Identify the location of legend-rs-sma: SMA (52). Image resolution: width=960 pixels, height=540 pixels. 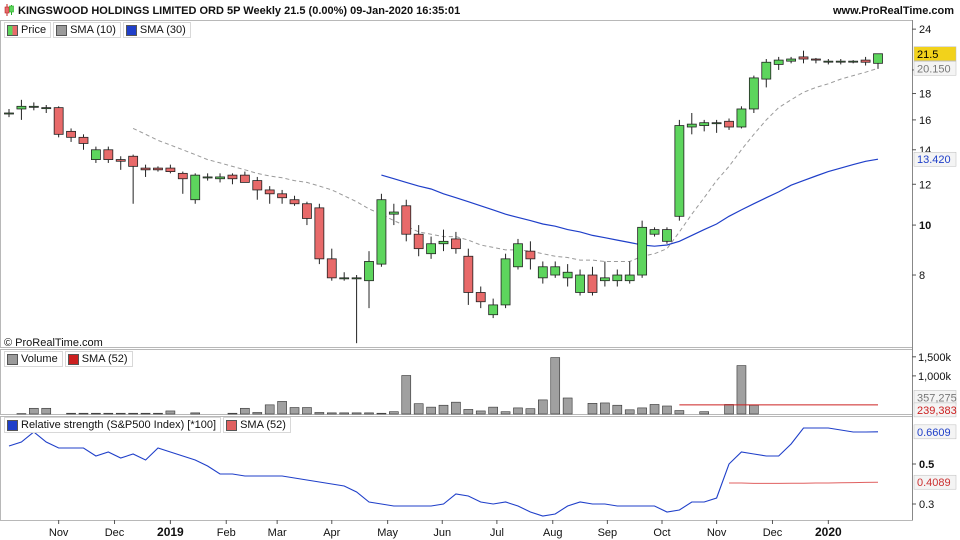
(257, 425).